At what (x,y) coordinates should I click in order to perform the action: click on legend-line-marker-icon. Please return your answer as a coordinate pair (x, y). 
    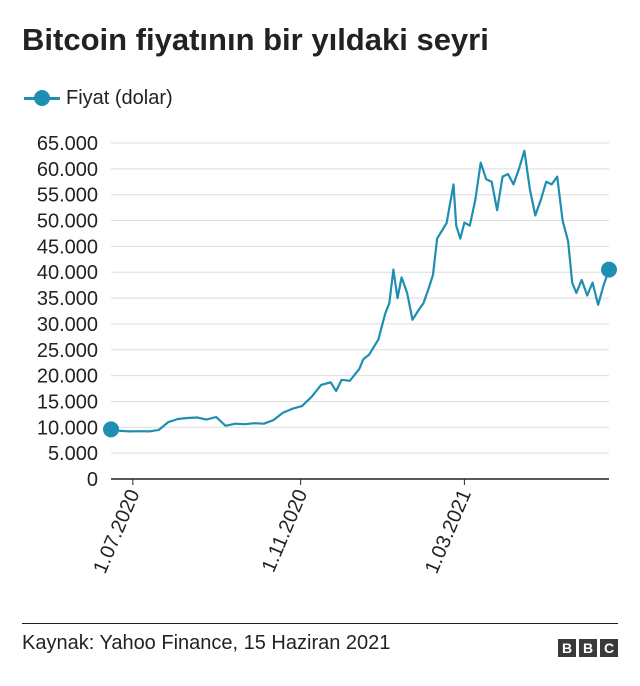
    Looking at the image, I should click on (42, 98).